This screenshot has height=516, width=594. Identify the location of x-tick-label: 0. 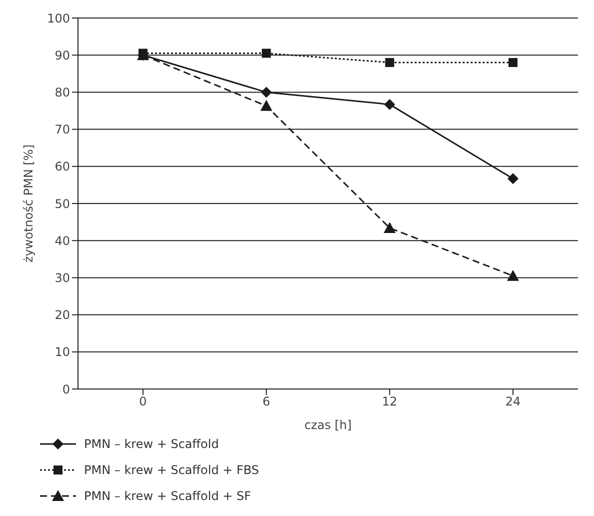
(143, 401).